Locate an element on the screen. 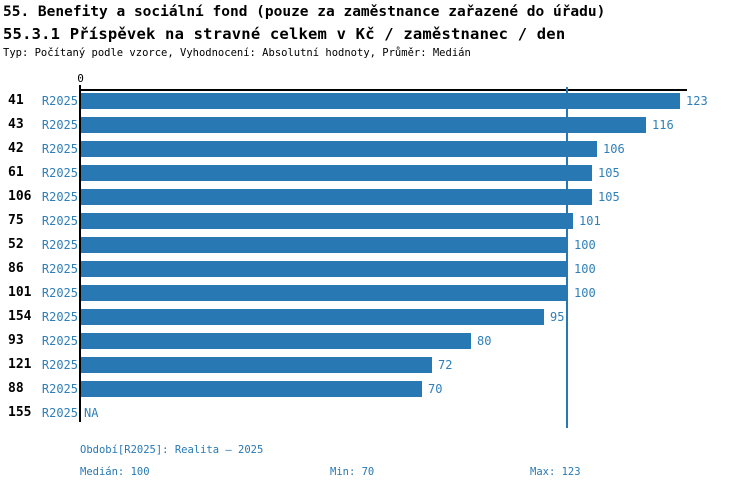 This screenshot has width=750, height=488. footer-min-stat: Min: 70 is located at coordinates (352, 472).